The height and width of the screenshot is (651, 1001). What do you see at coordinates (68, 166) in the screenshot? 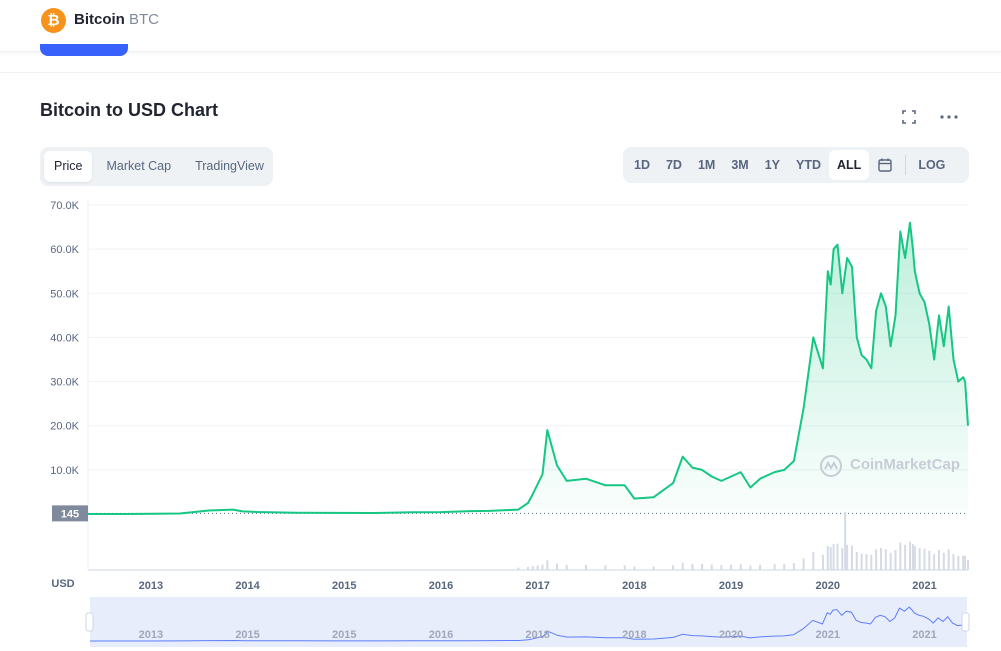
I see `tab-price: Price` at bounding box center [68, 166].